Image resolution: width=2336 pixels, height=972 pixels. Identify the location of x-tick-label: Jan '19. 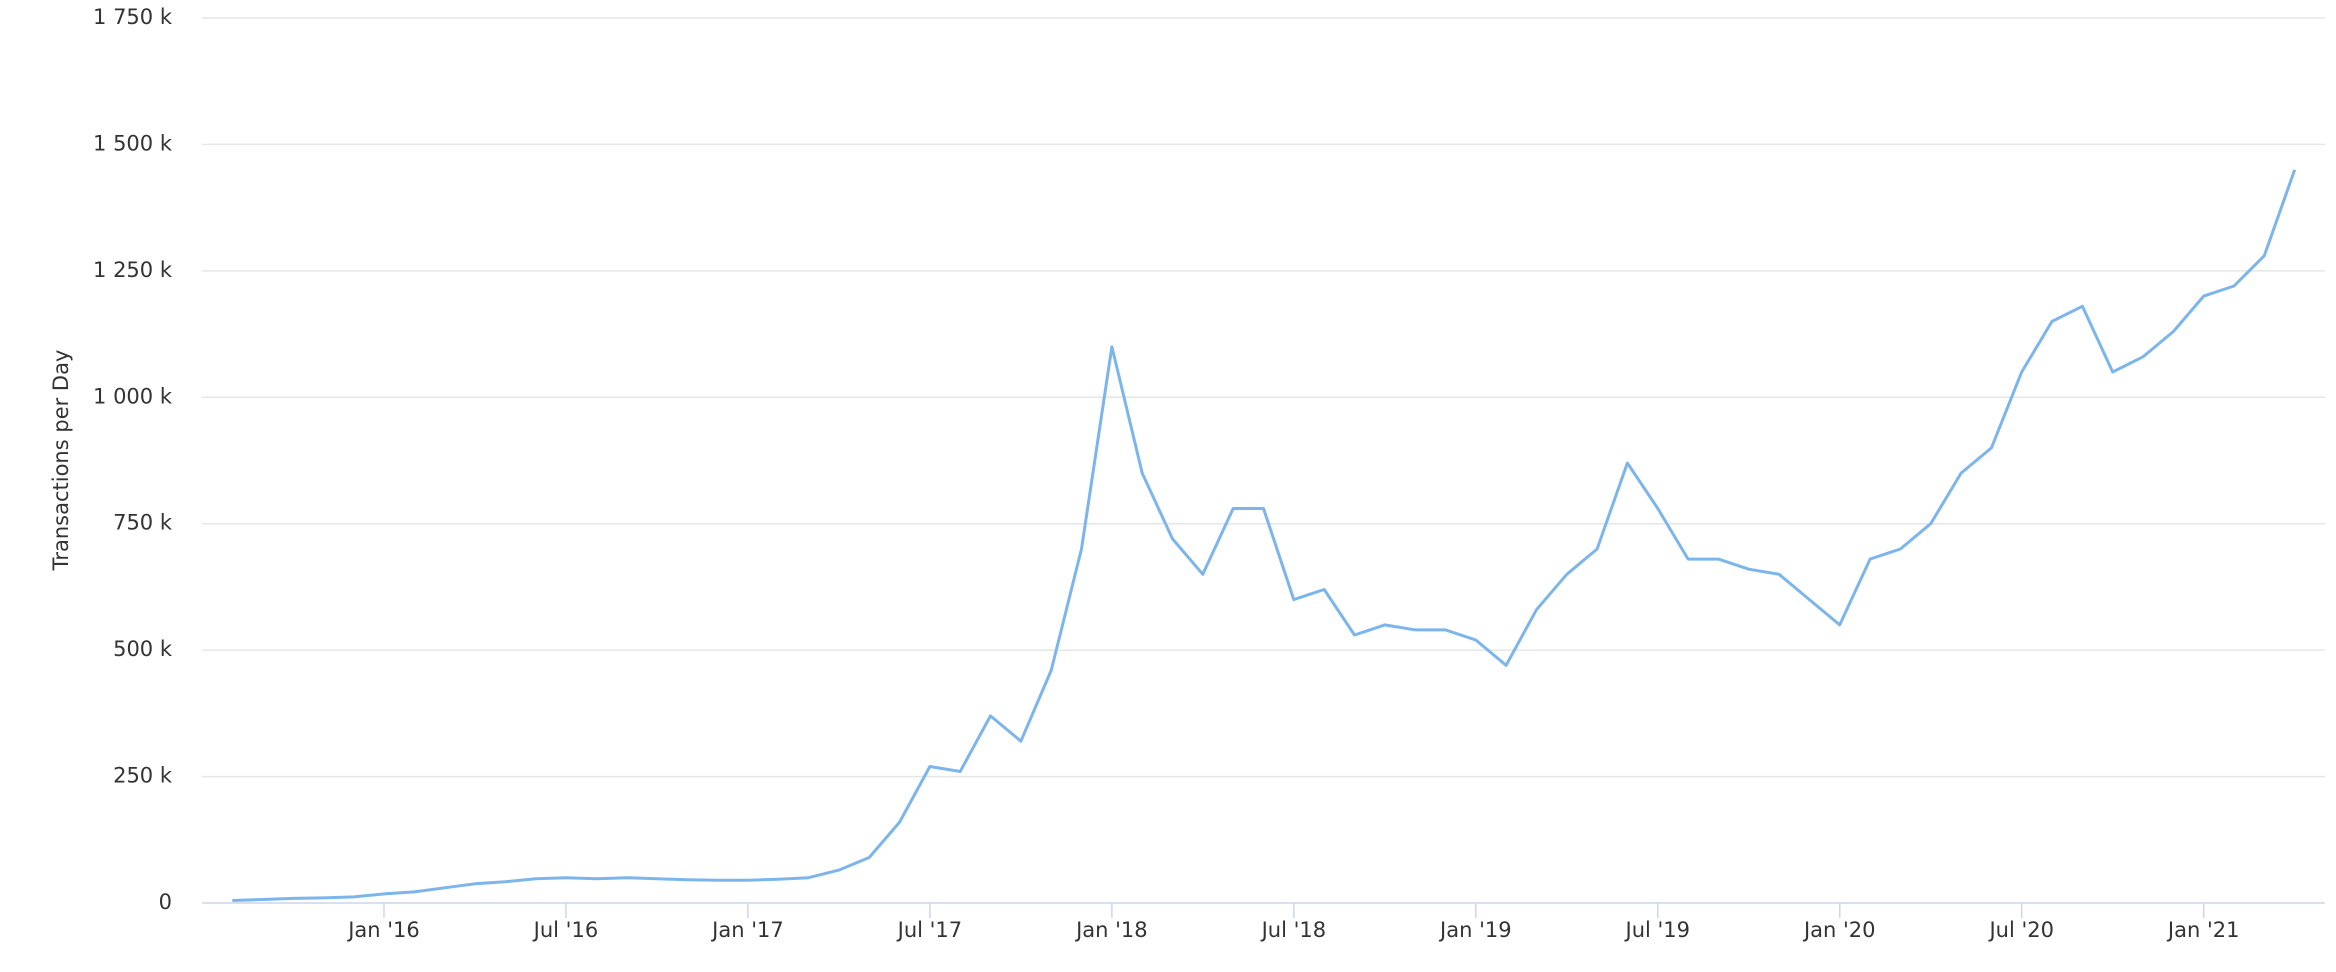
(1475, 930).